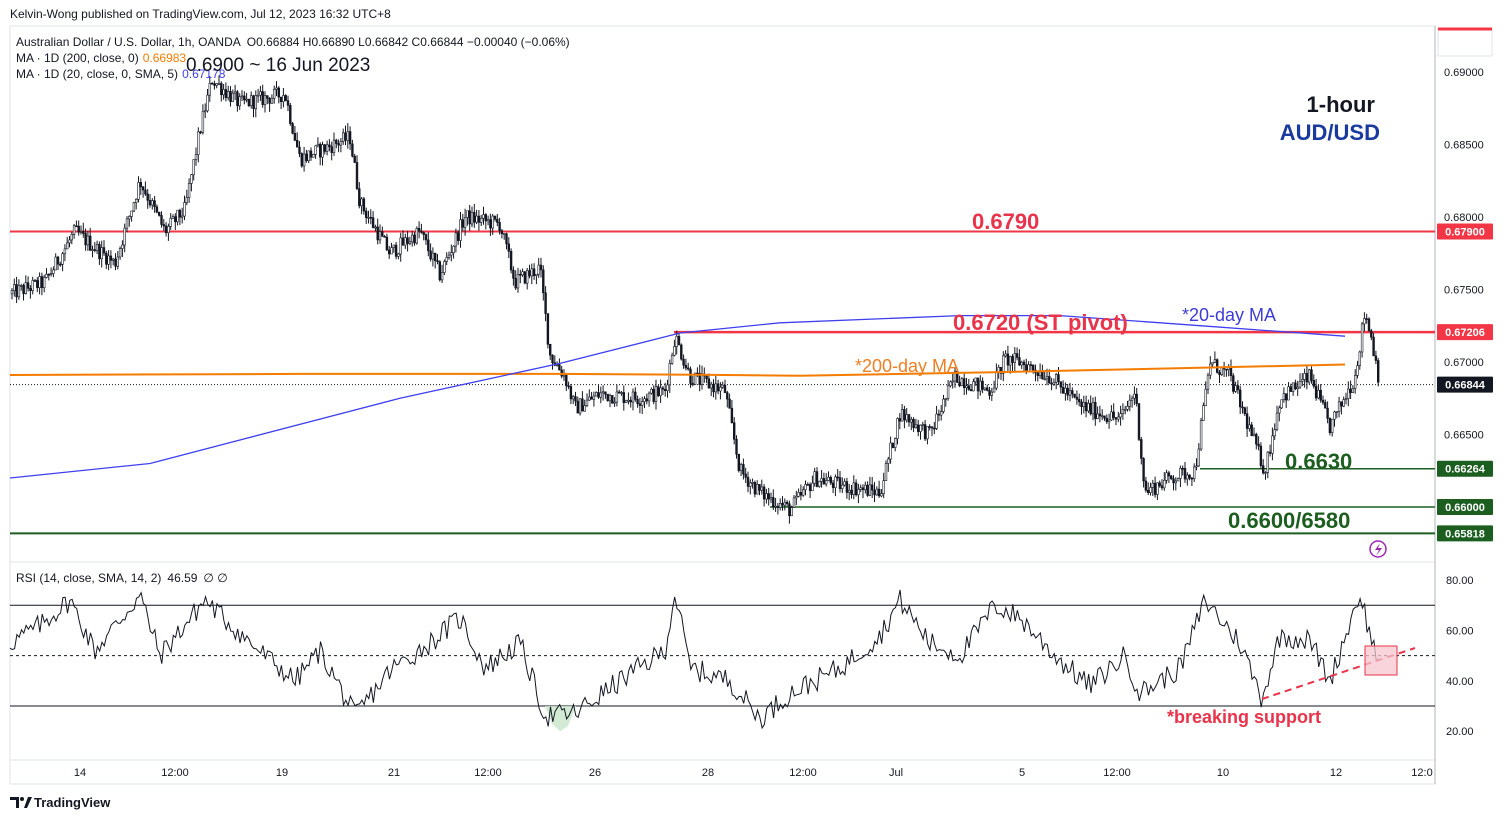  Describe the element at coordinates (1465, 42) in the screenshot. I see `axis-corner-marker` at that location.